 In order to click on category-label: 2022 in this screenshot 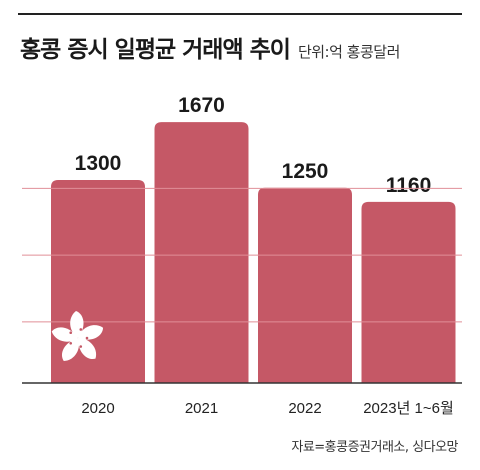, I will do `click(304, 408)`.